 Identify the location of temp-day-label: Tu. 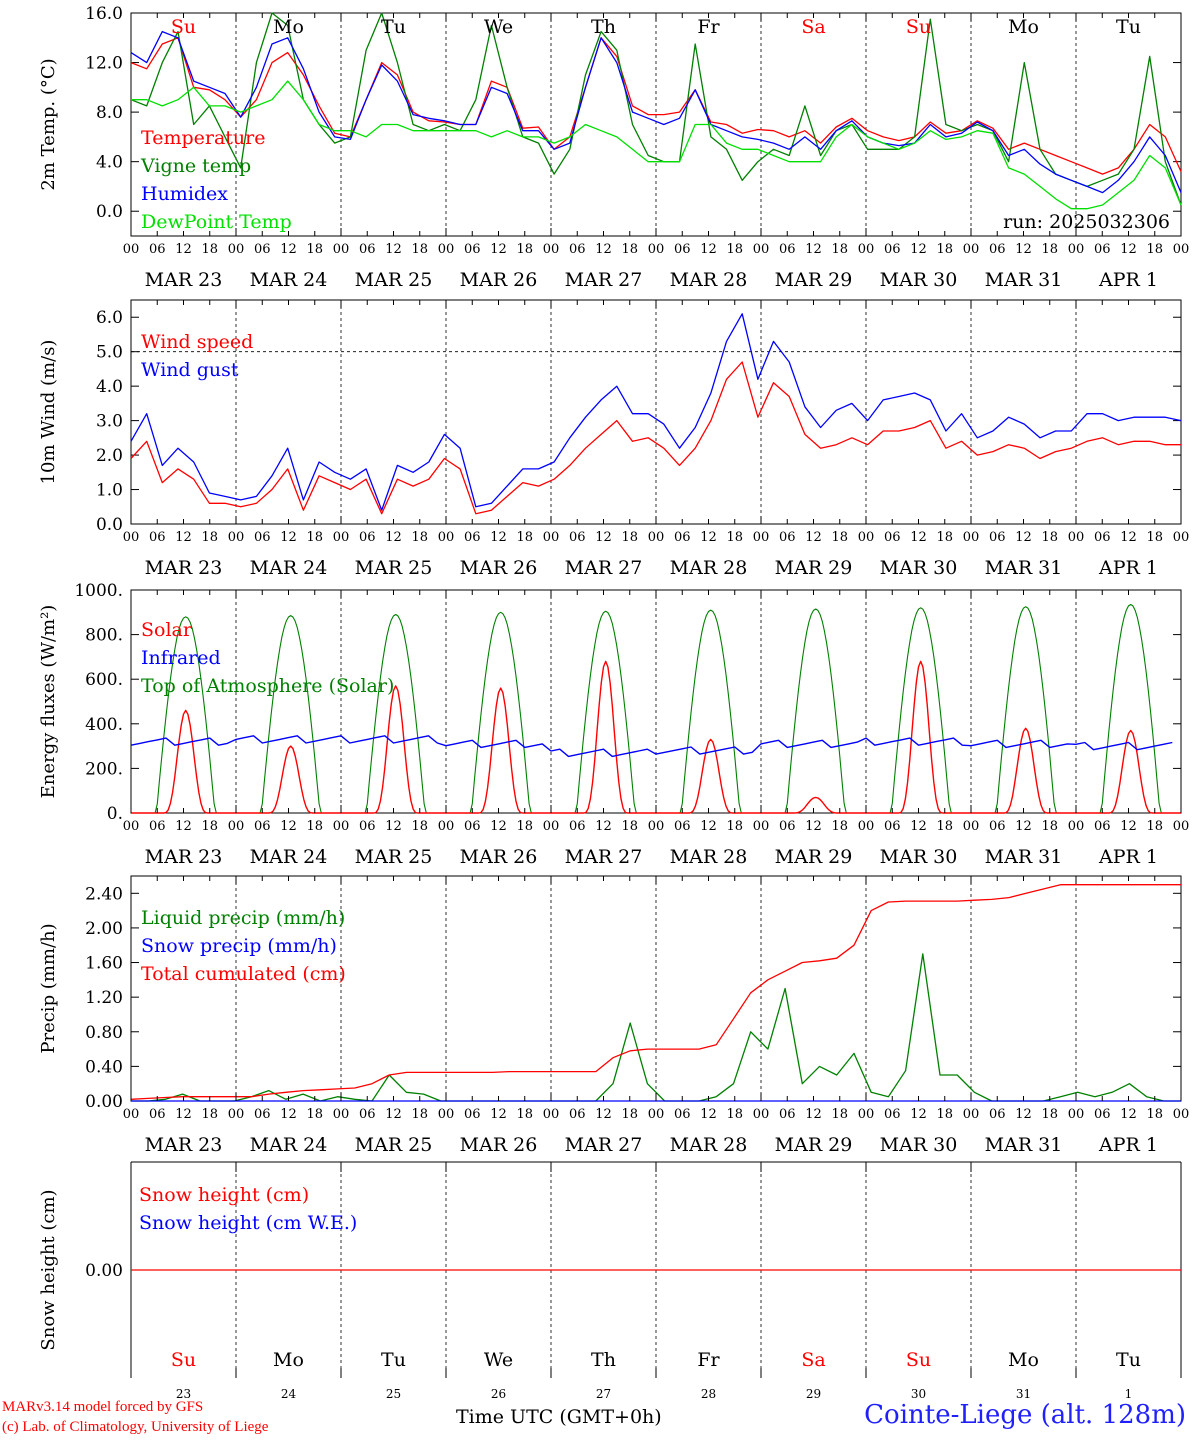
(393, 27).